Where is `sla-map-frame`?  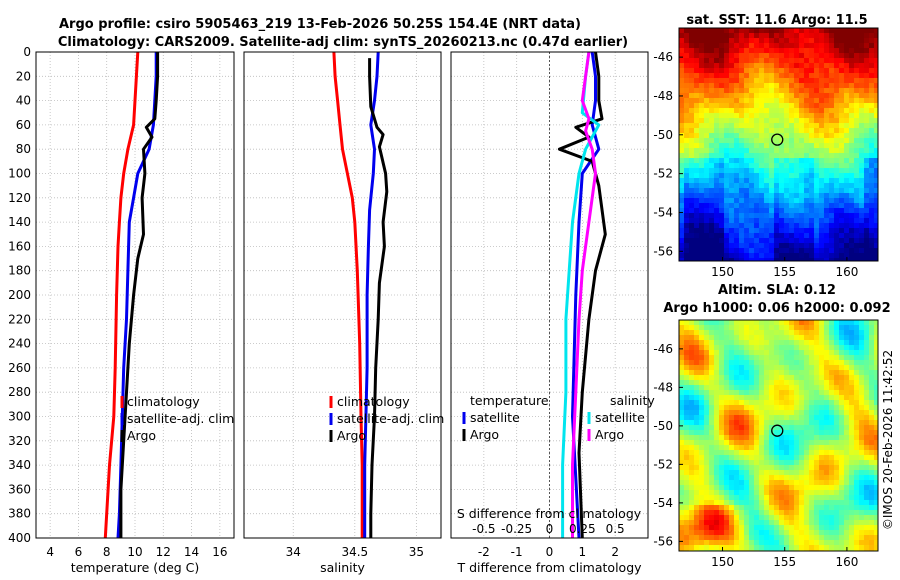 sla-map-frame is located at coordinates (778, 435).